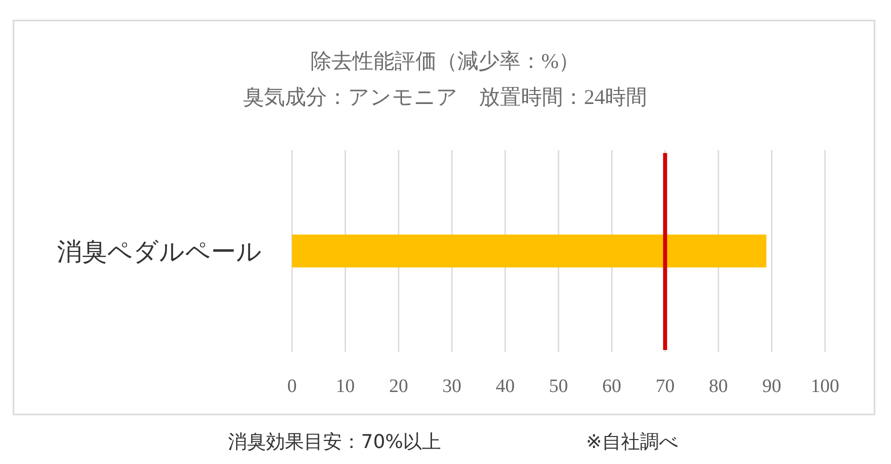 This screenshot has width=891, height=464. Describe the element at coordinates (445, 97) in the screenshot. I see `chart-subtitle: 臭気成分：アンモニア 放置時間：24時間` at that location.